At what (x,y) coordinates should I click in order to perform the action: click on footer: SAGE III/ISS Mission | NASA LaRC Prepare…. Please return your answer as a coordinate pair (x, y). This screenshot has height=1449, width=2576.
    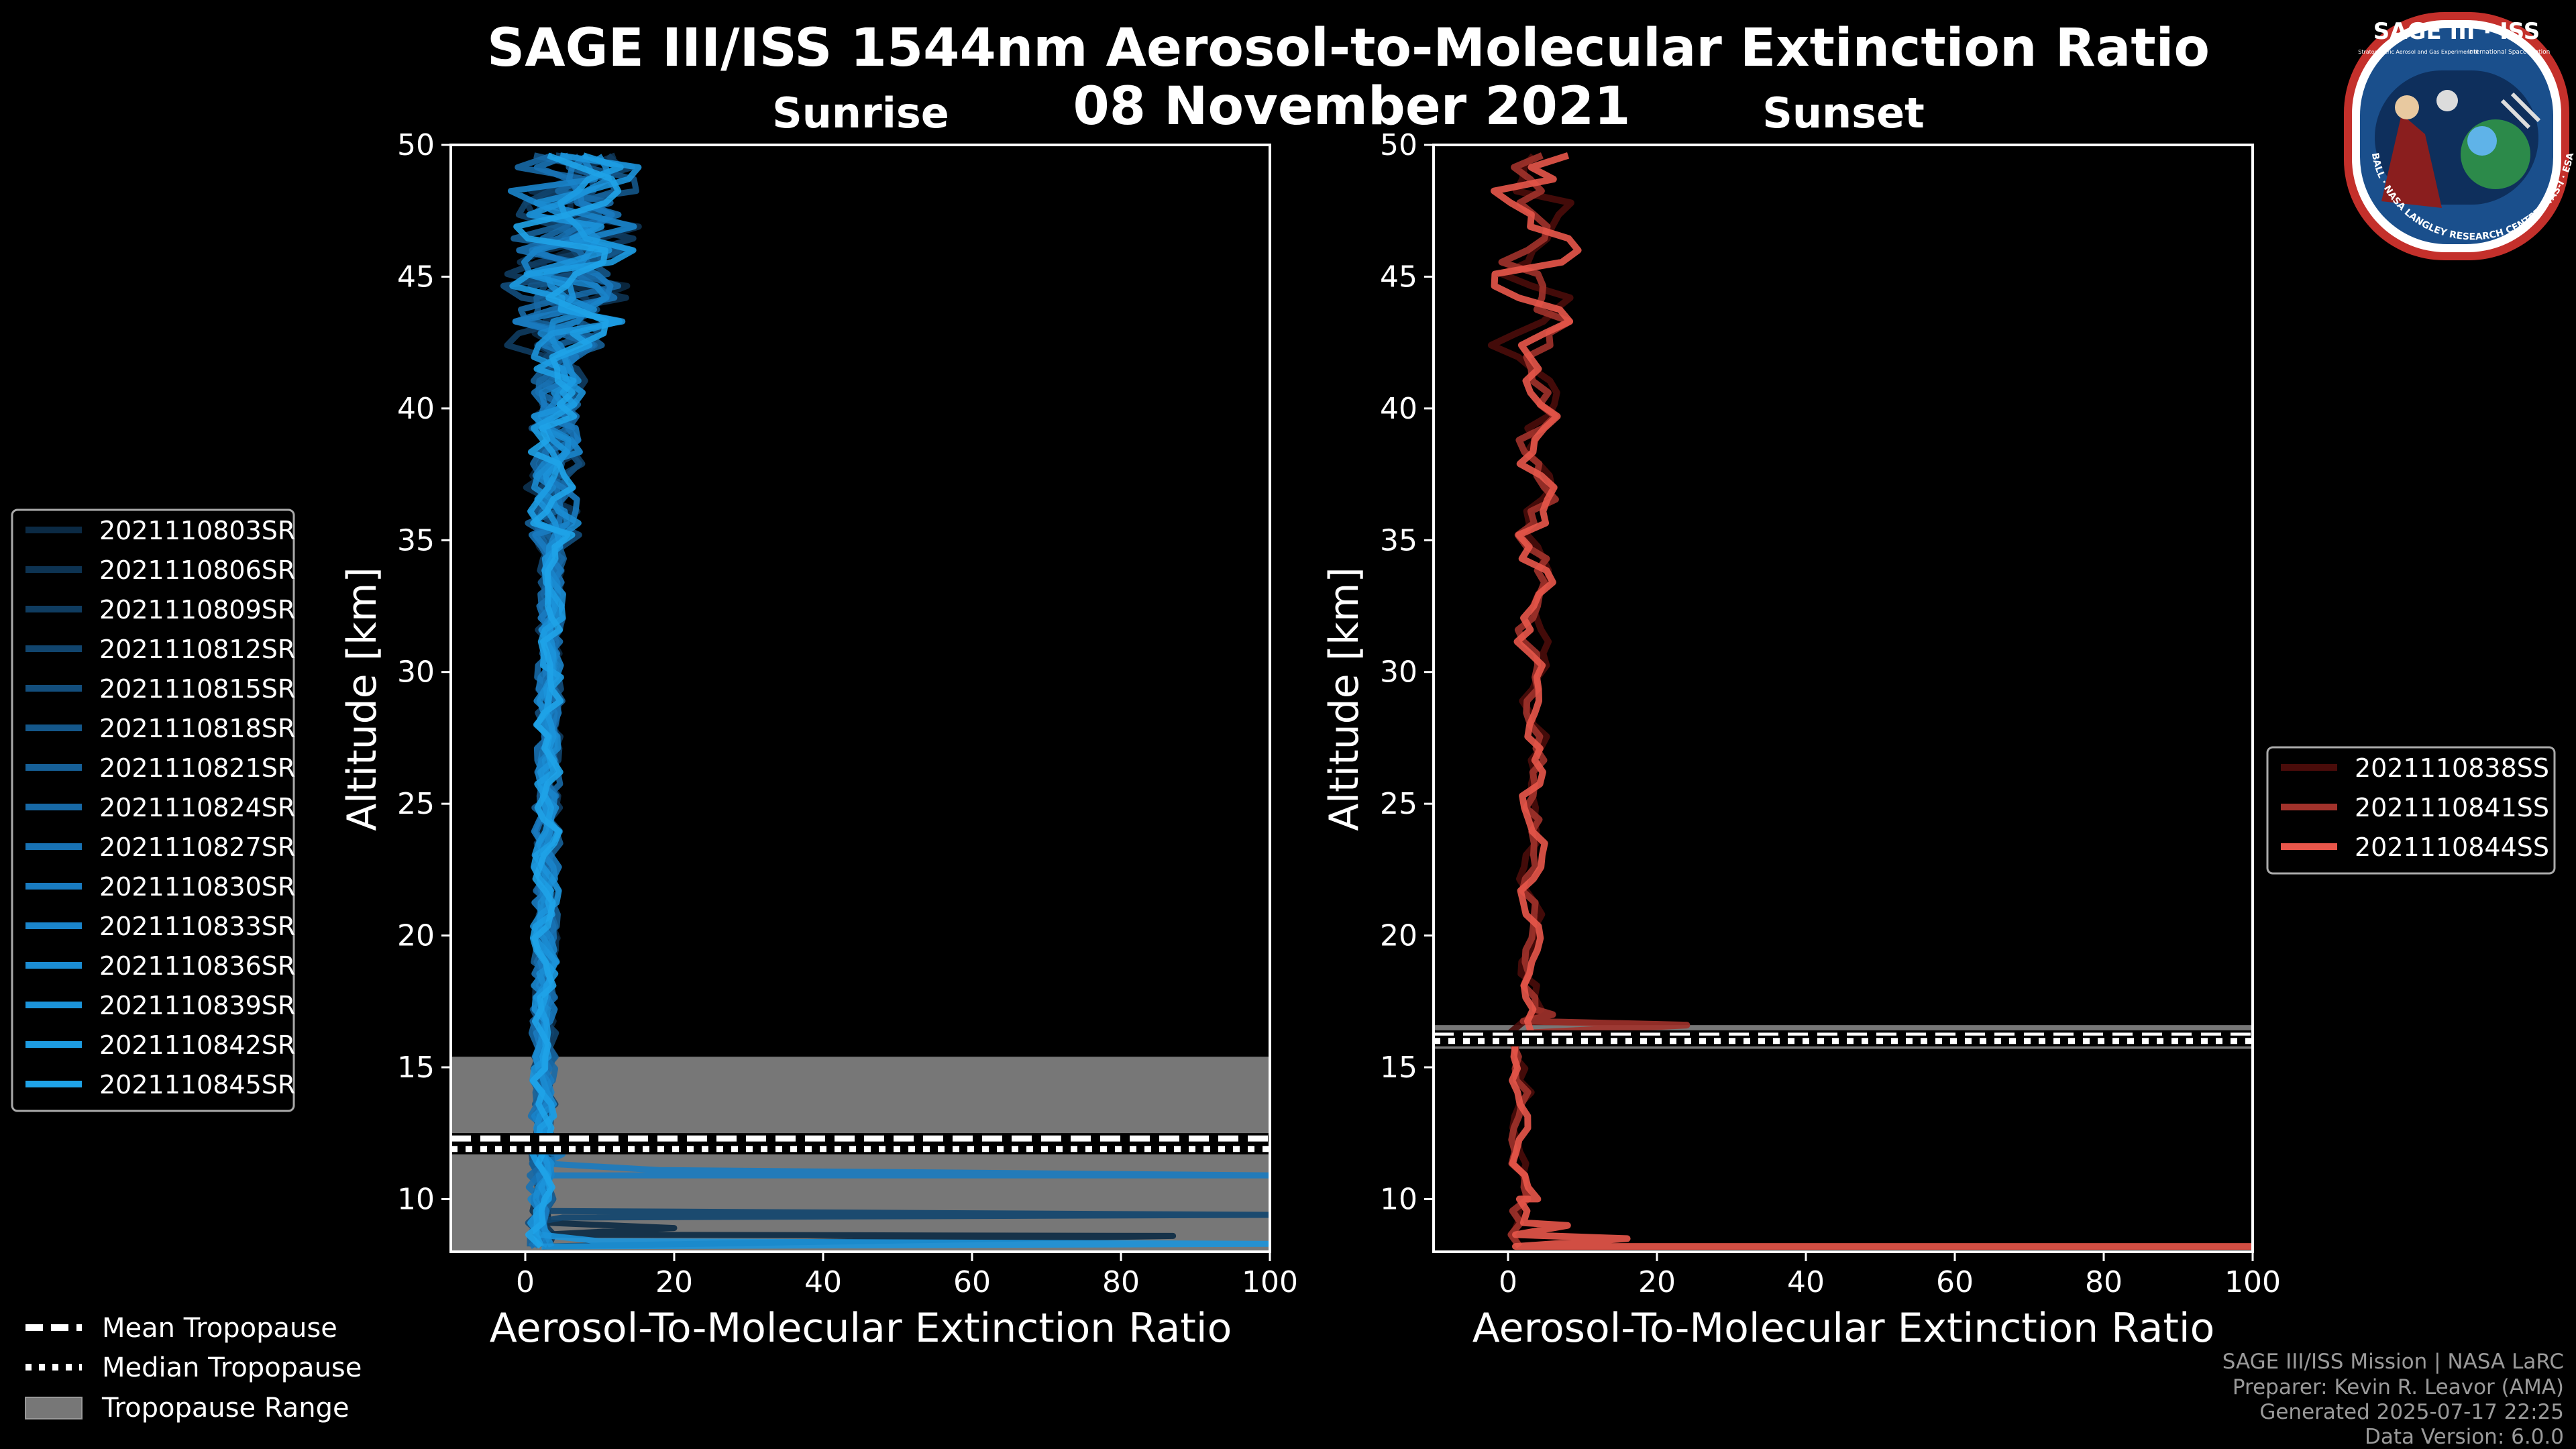
    Looking at the image, I should click on (2393, 1399).